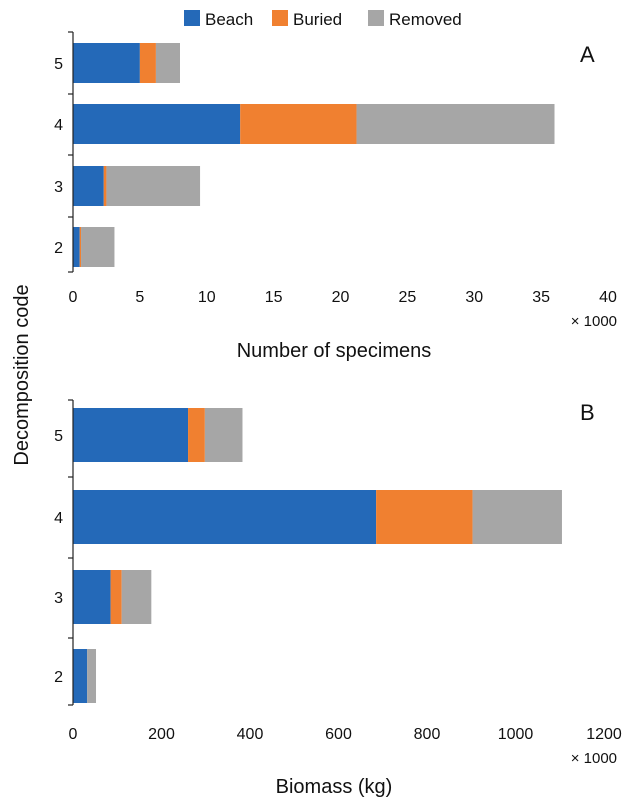 This screenshot has height=803, width=629. I want to click on bar-a-cat4-removed, so click(455, 124).